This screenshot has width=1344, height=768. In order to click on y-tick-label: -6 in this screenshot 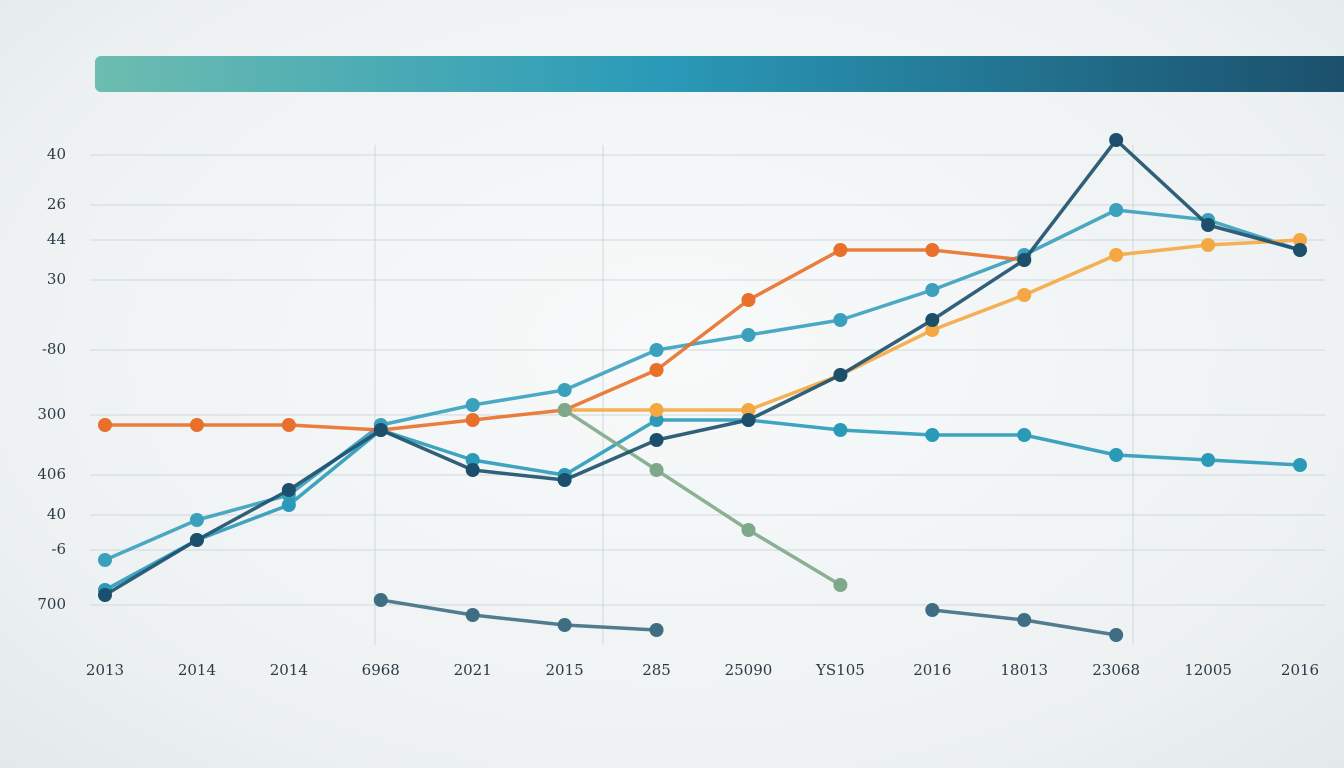, I will do `click(58, 549)`.